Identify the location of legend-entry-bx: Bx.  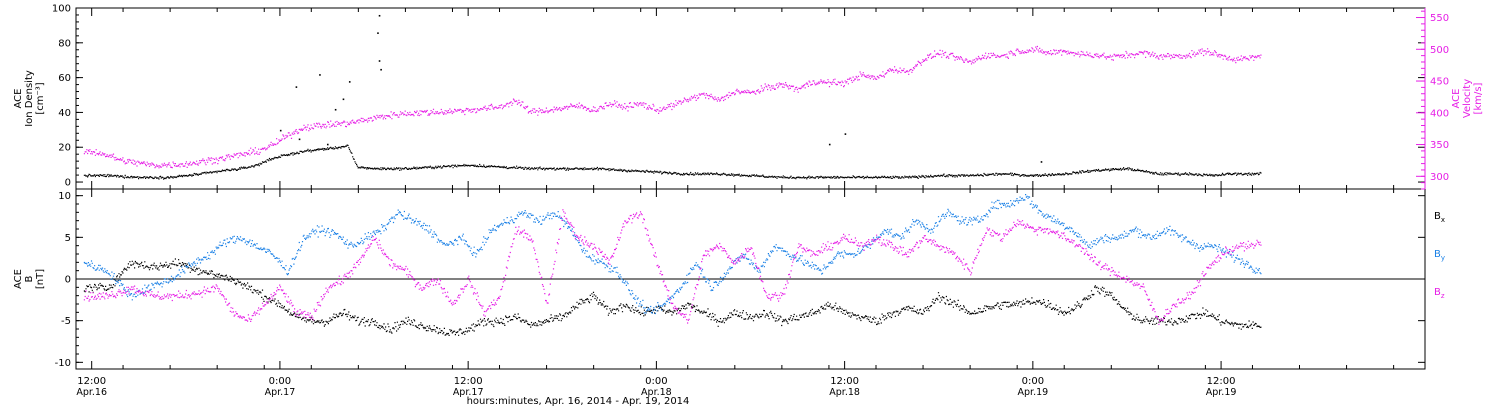
(1439, 217).